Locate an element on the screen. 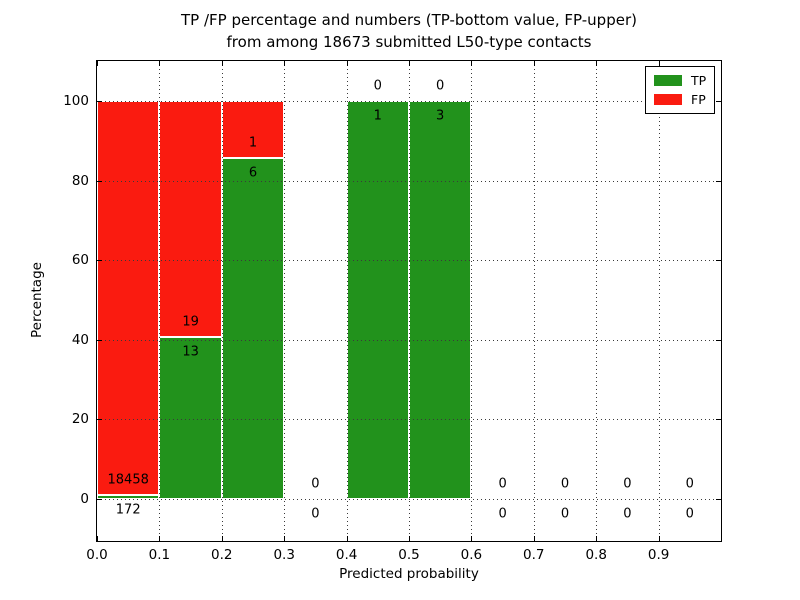 Image resolution: width=800 pixels, height=600 pixels. x-tick-label: 0.1 is located at coordinates (159, 555).